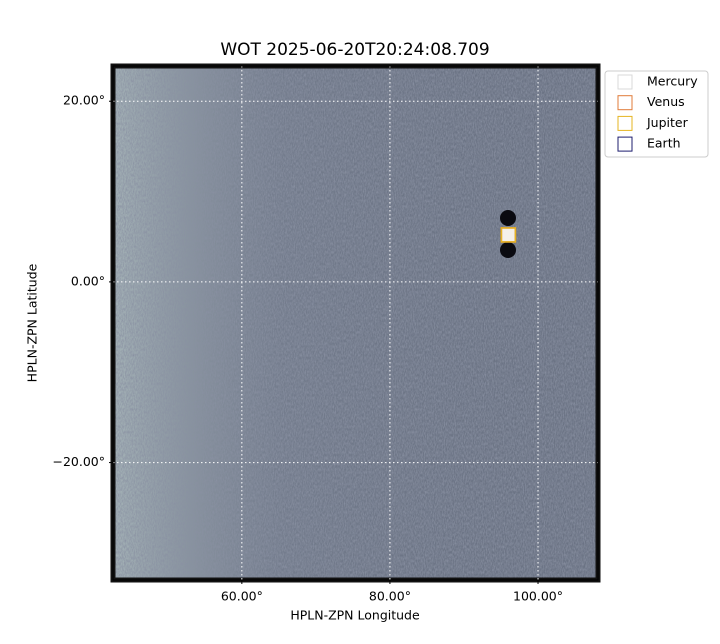  Describe the element at coordinates (32, 322) in the screenshot. I see `y-axis-label: HPLN-ZPN Latitude` at that location.